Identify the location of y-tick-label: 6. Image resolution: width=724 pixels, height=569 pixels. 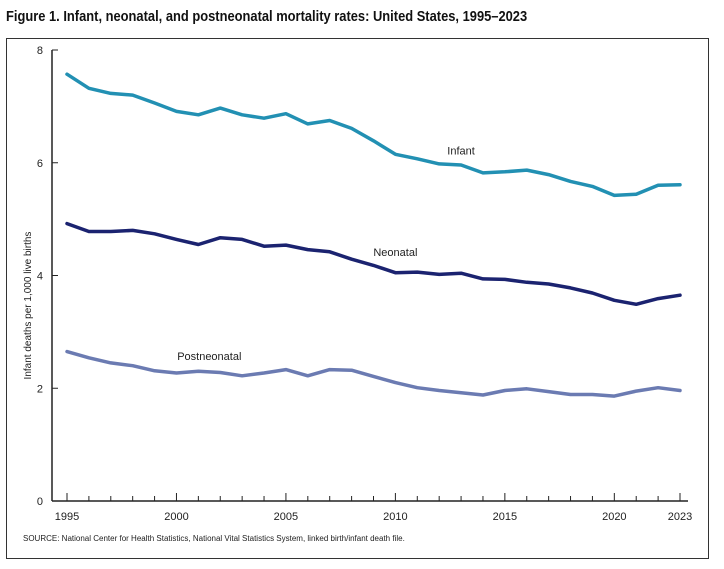
(40, 164).